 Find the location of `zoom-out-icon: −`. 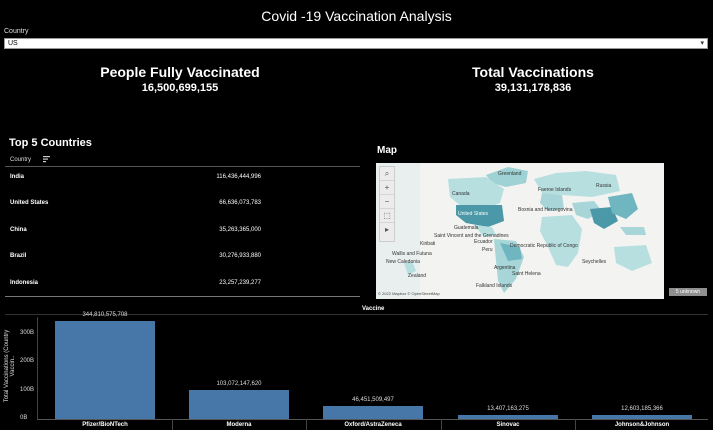

zoom-out-icon: − is located at coordinates (387, 202).